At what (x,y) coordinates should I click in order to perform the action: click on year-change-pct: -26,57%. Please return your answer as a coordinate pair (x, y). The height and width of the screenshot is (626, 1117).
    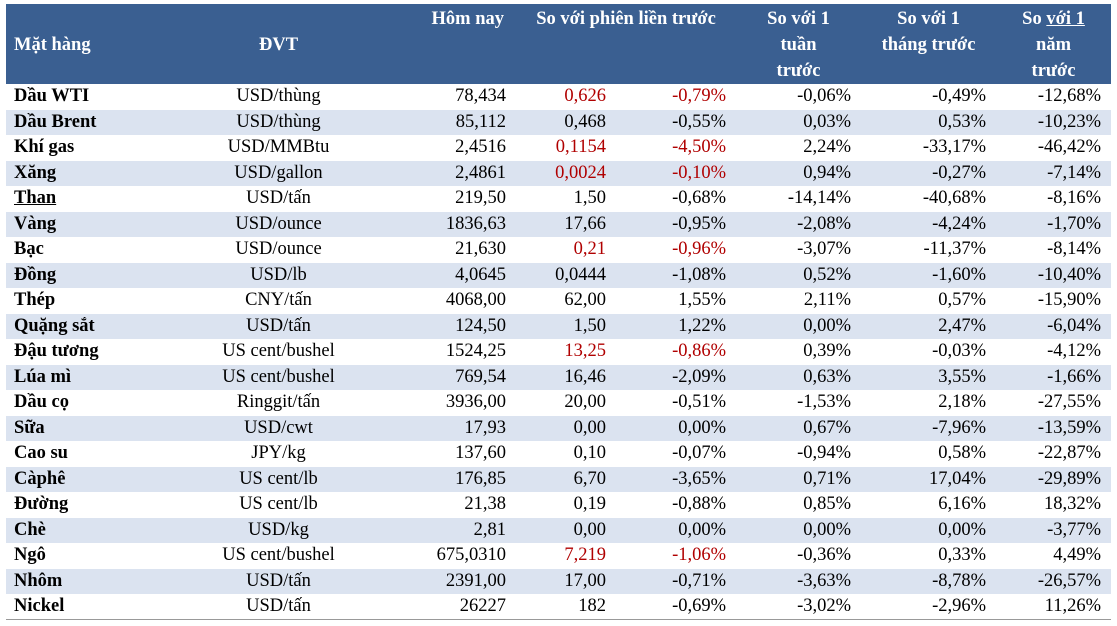
    Looking at the image, I should click on (1054, 581).